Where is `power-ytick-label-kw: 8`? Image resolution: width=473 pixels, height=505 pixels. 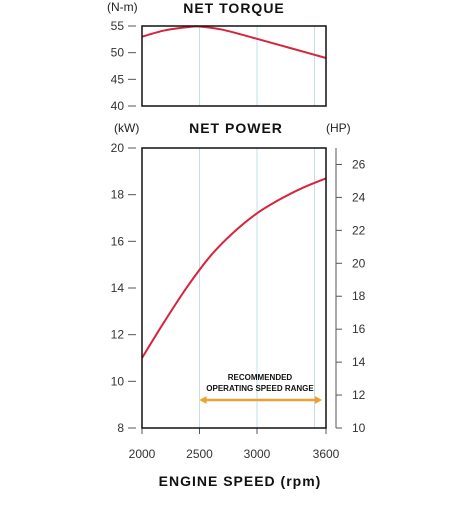
power-ytick-label-kw: 8 is located at coordinates (120, 428).